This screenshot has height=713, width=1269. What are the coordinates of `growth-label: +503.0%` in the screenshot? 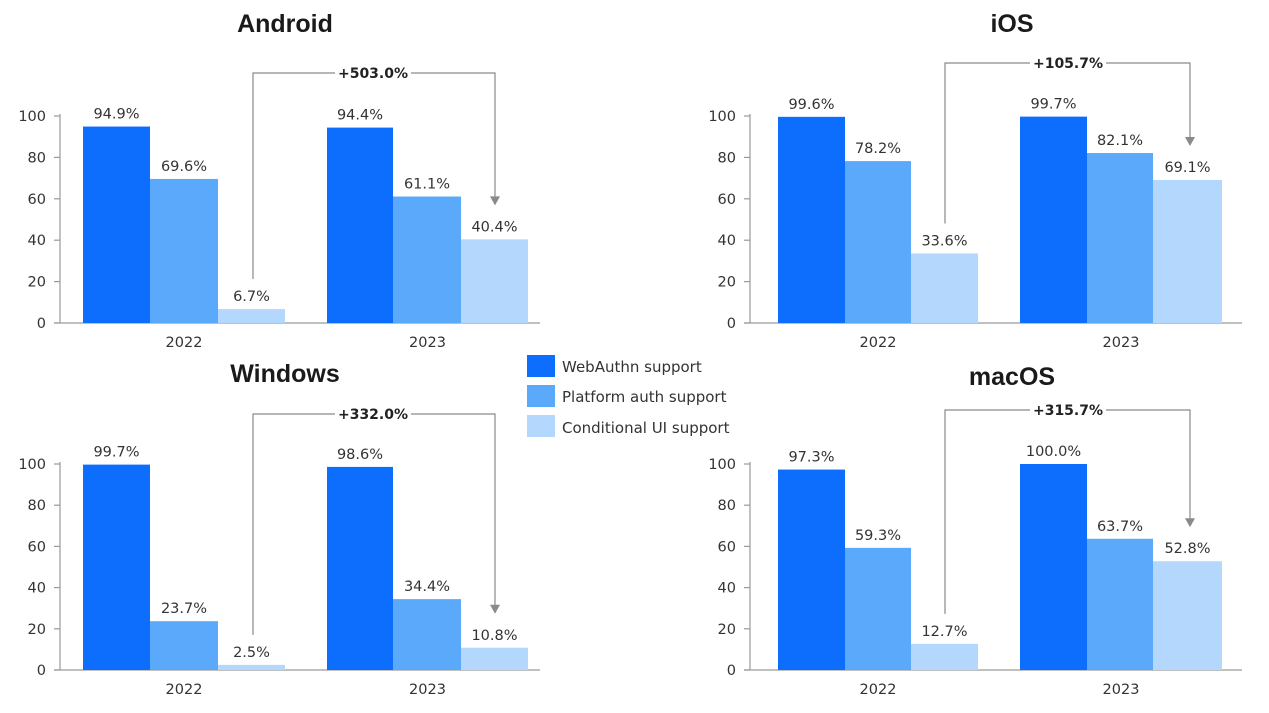 It's located at (373, 74).